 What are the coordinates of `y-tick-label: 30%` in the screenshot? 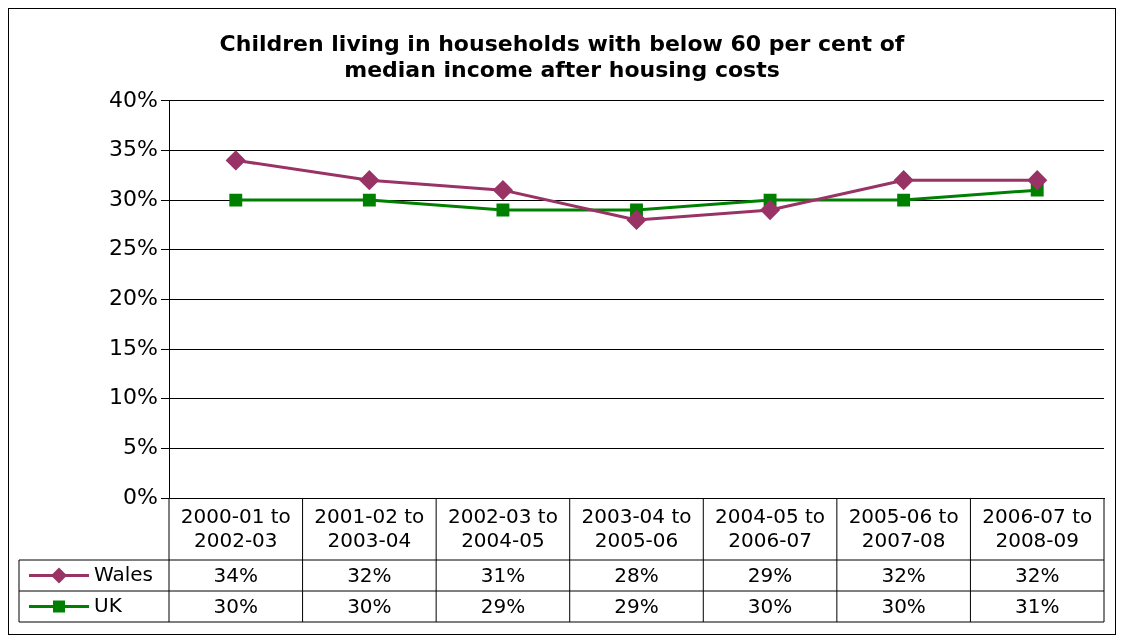 It's located at (133, 198).